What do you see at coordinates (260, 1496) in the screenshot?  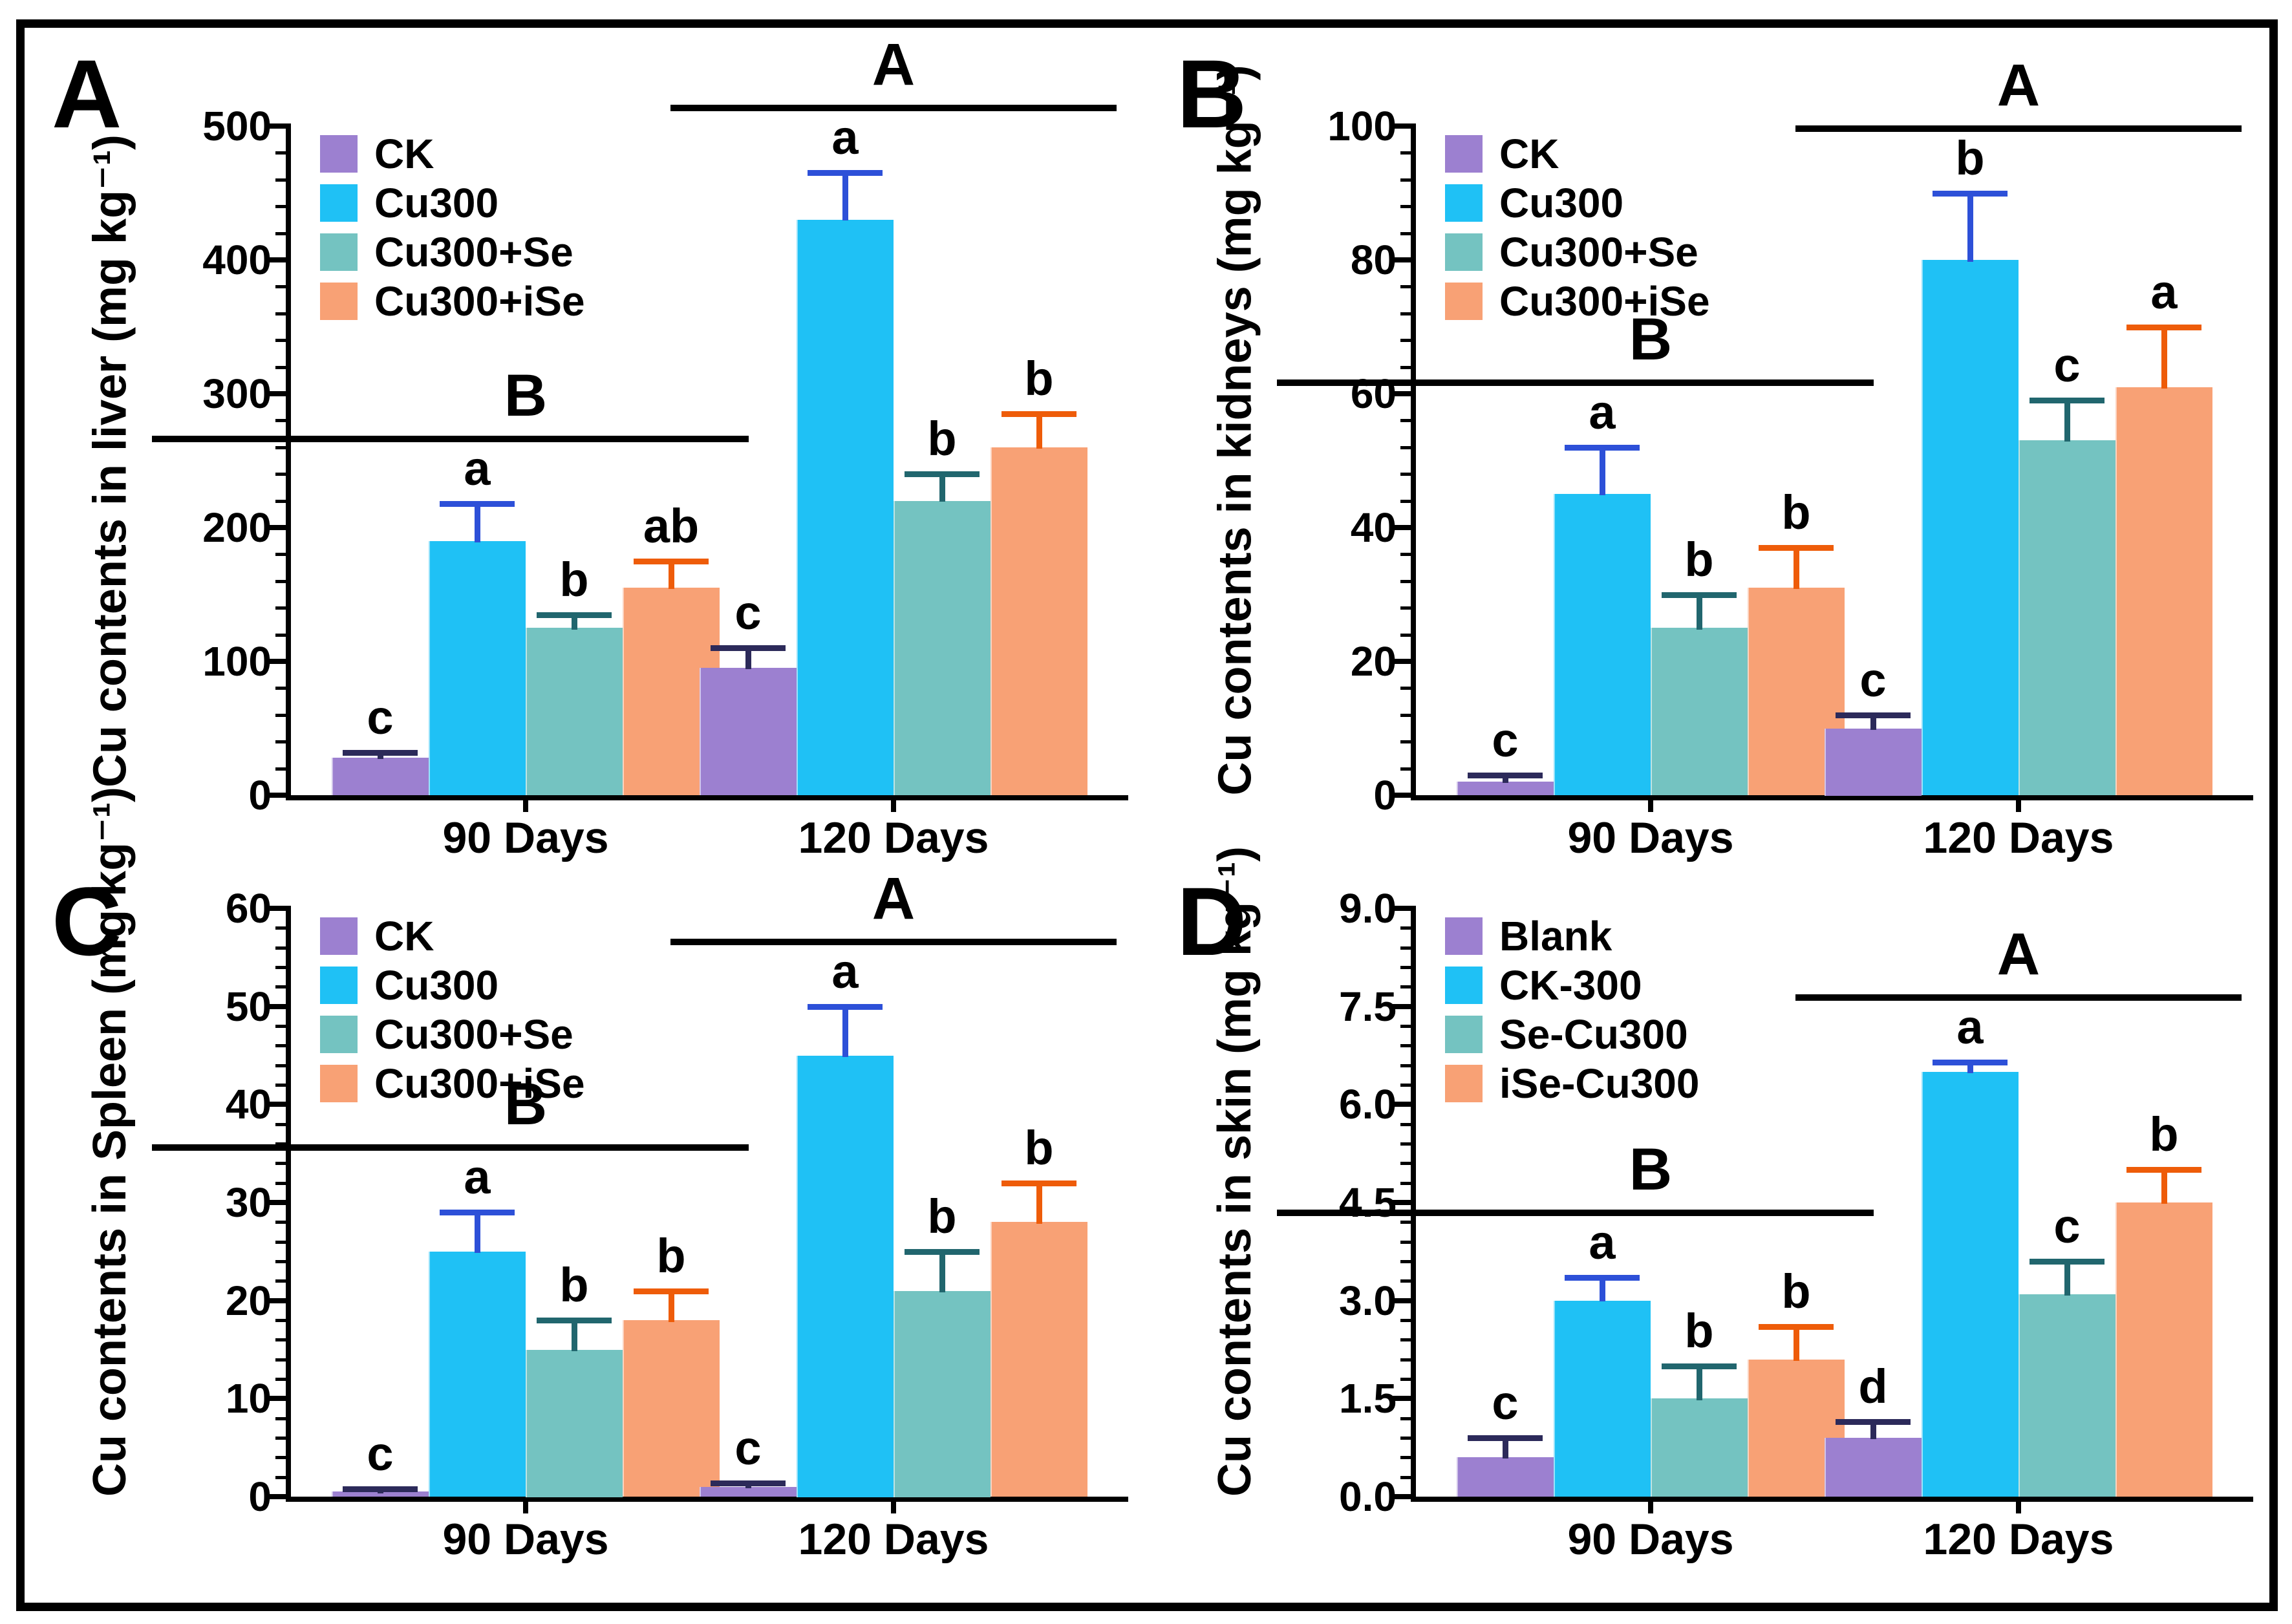 I see `y-tick-label: 0` at bounding box center [260, 1496].